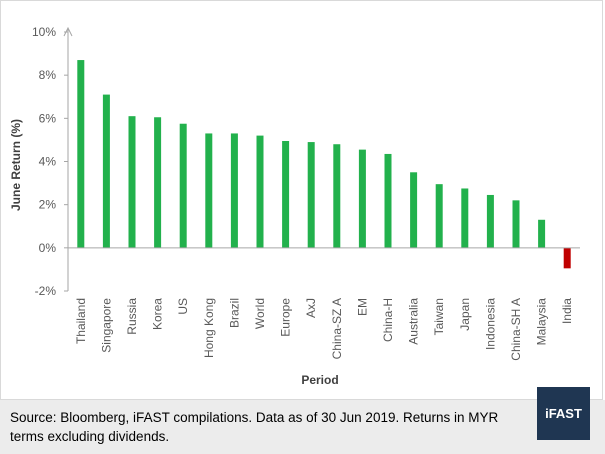 Image resolution: width=605 pixels, height=454 pixels. What do you see at coordinates (234, 190) in the screenshot?
I see `bar-brazil` at bounding box center [234, 190].